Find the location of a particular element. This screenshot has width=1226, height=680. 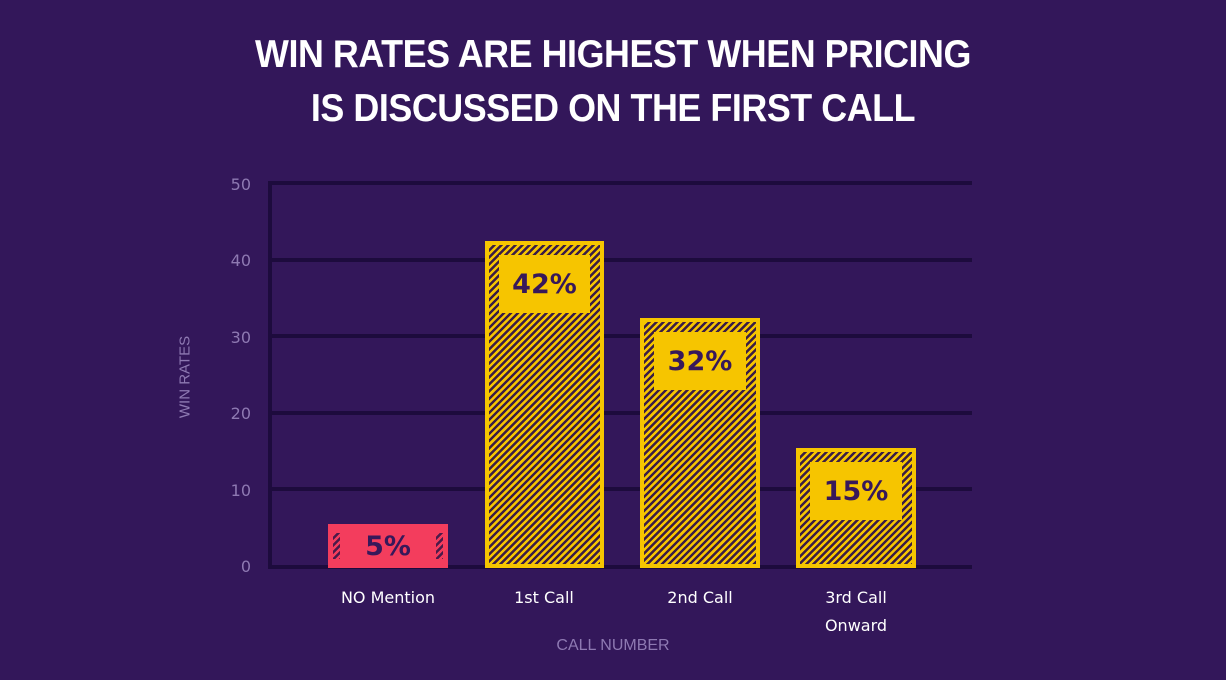

x-tick-1st-call: 1st Call is located at coordinates (544, 598).